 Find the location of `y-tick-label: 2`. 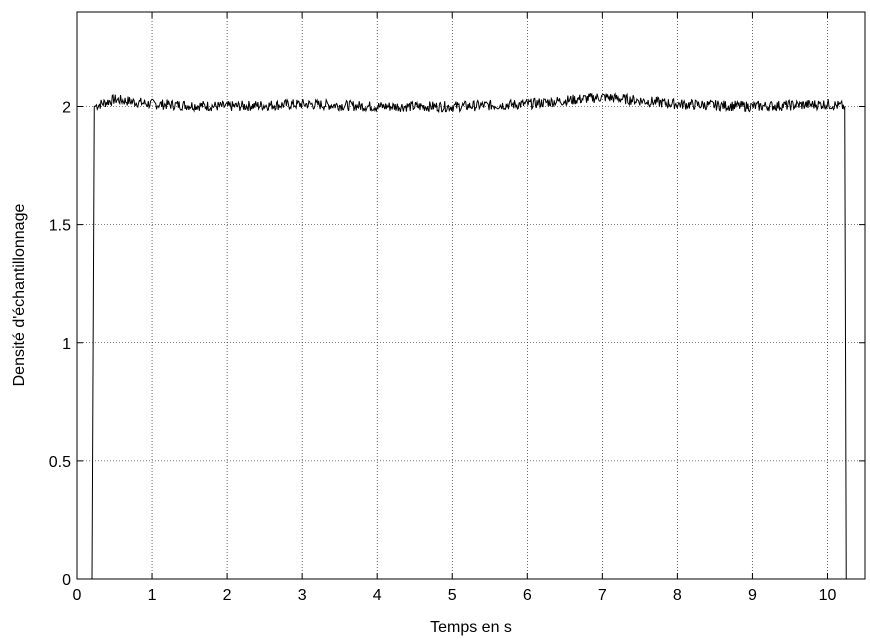

y-tick-label: 2 is located at coordinates (66, 108).